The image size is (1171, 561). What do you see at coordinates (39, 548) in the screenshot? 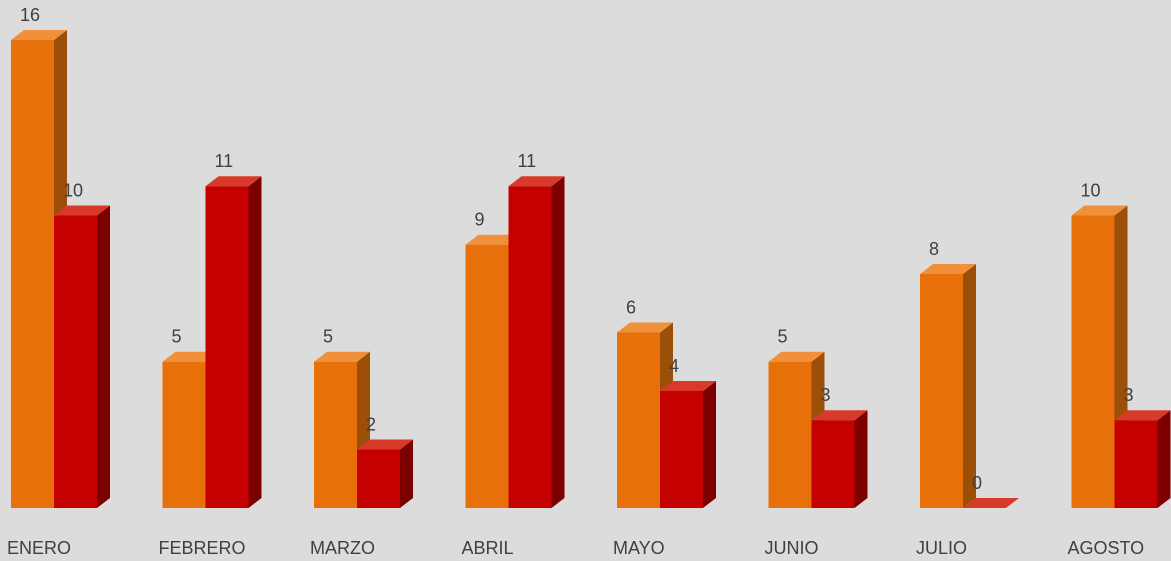
I see `x-tick-label: ENERO` at bounding box center [39, 548].